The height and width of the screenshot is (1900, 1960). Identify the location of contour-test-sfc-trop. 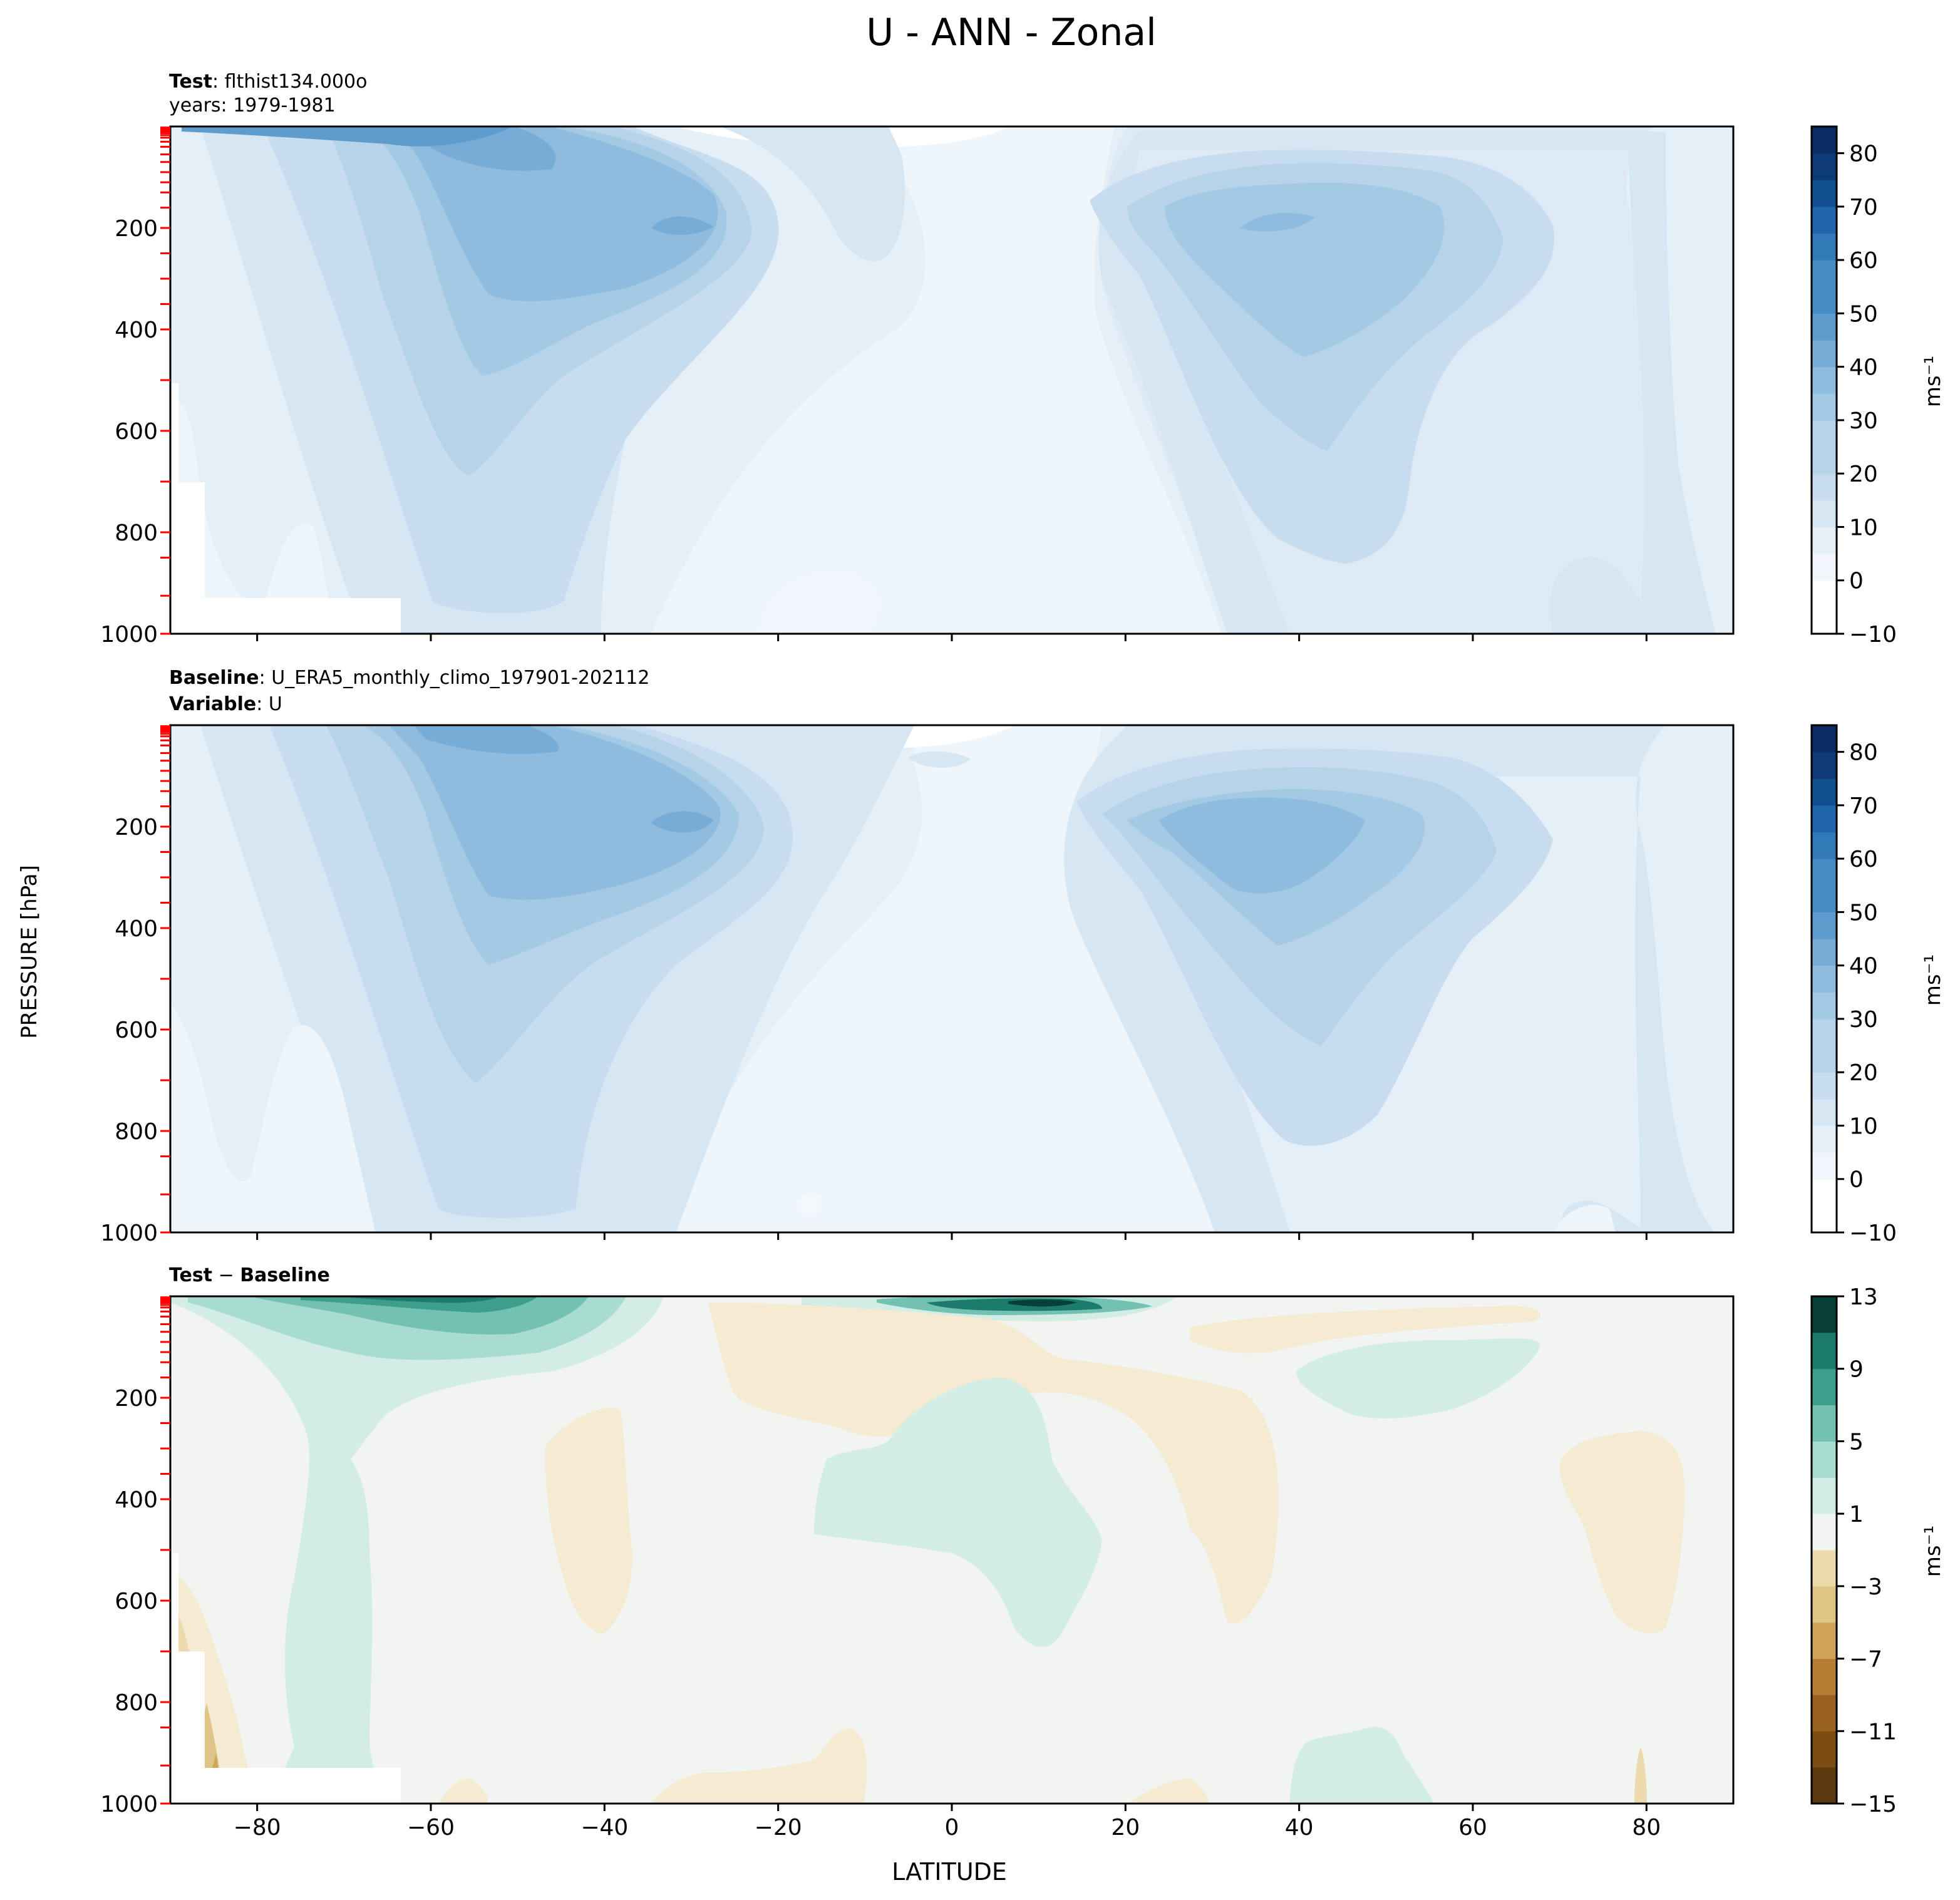
(820, 602).